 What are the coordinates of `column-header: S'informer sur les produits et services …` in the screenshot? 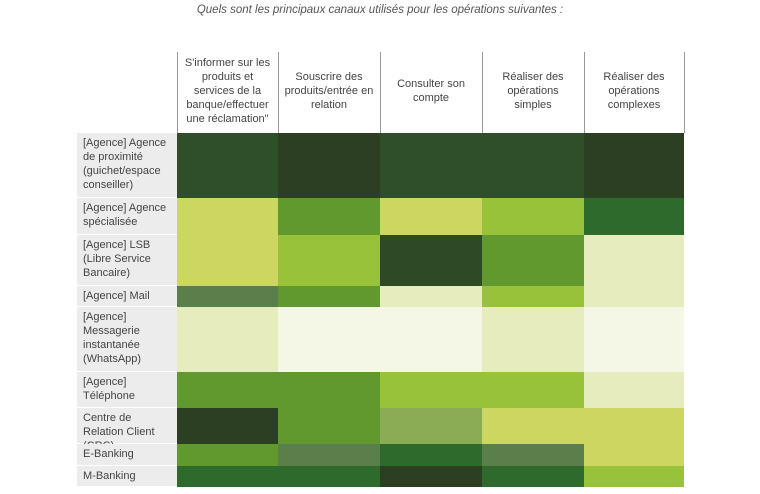 It's located at (227, 90).